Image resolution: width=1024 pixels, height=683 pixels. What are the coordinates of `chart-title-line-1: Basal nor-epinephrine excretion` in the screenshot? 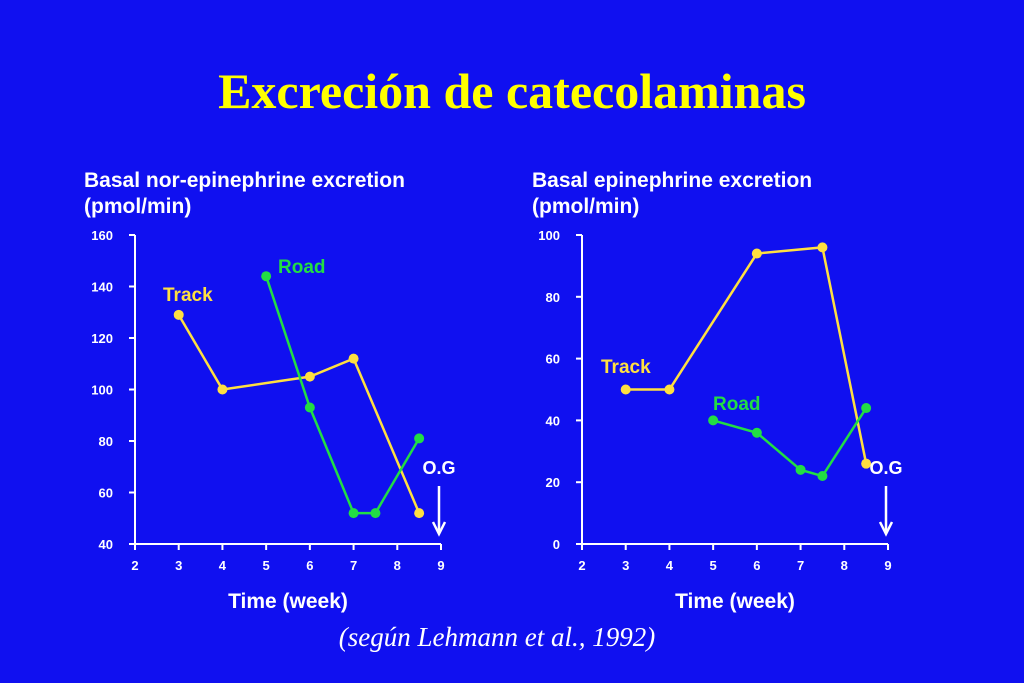 It's located at (244, 180).